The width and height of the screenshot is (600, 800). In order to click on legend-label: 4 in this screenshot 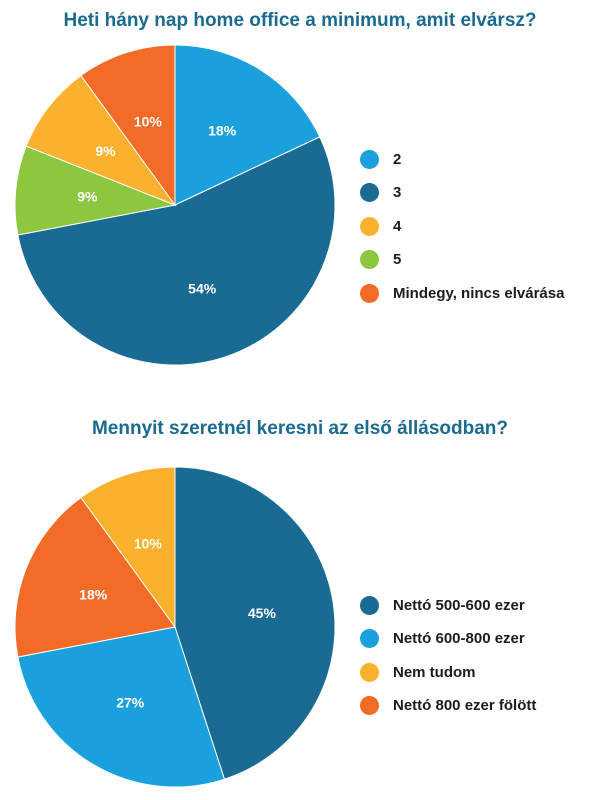, I will do `click(397, 226)`.